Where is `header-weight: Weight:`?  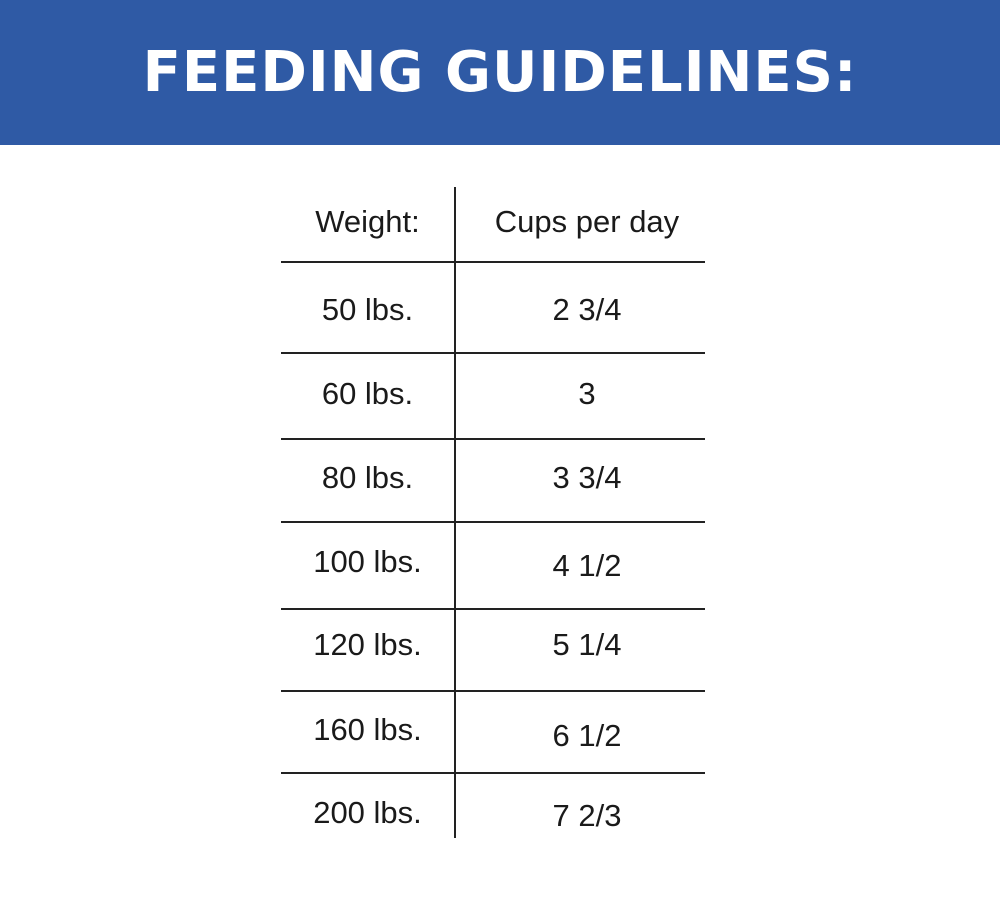 header-weight: Weight: is located at coordinates (367, 221).